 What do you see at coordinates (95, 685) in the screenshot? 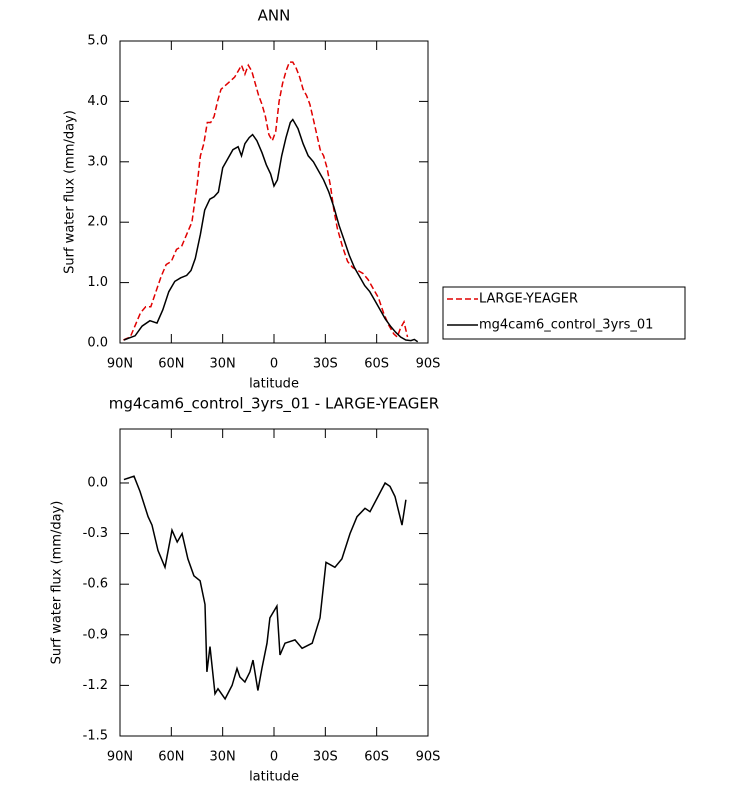
I see `y-tick-label: -1.2` at bounding box center [95, 685].